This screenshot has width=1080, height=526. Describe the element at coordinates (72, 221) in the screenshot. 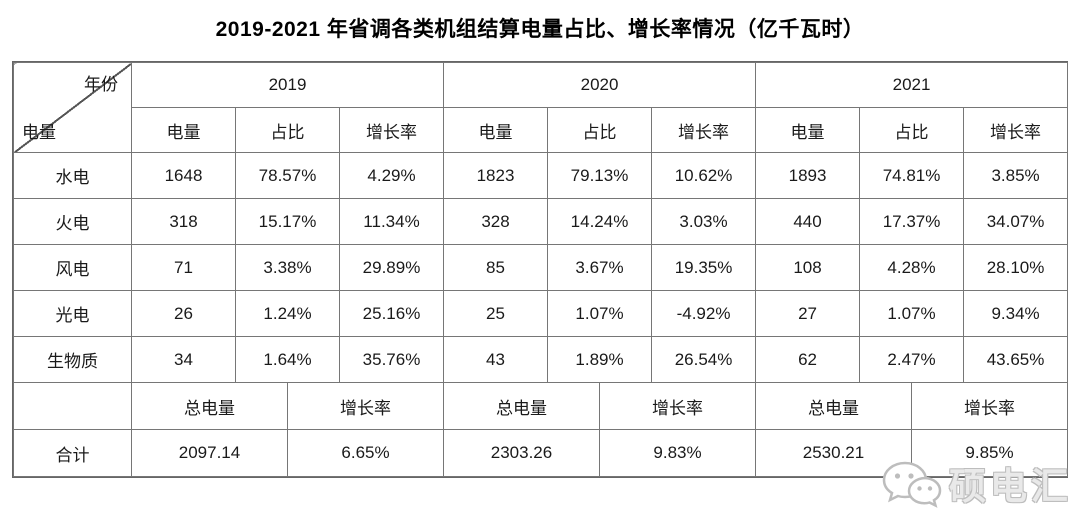

I see `row-label: 火电` at that location.